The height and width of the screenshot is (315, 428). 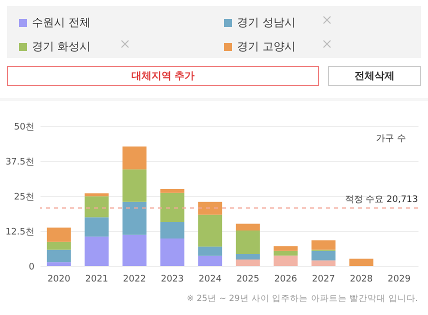 What do you see at coordinates (286, 279) in the screenshot?
I see `x-tick-label: 2026` at bounding box center [286, 279].